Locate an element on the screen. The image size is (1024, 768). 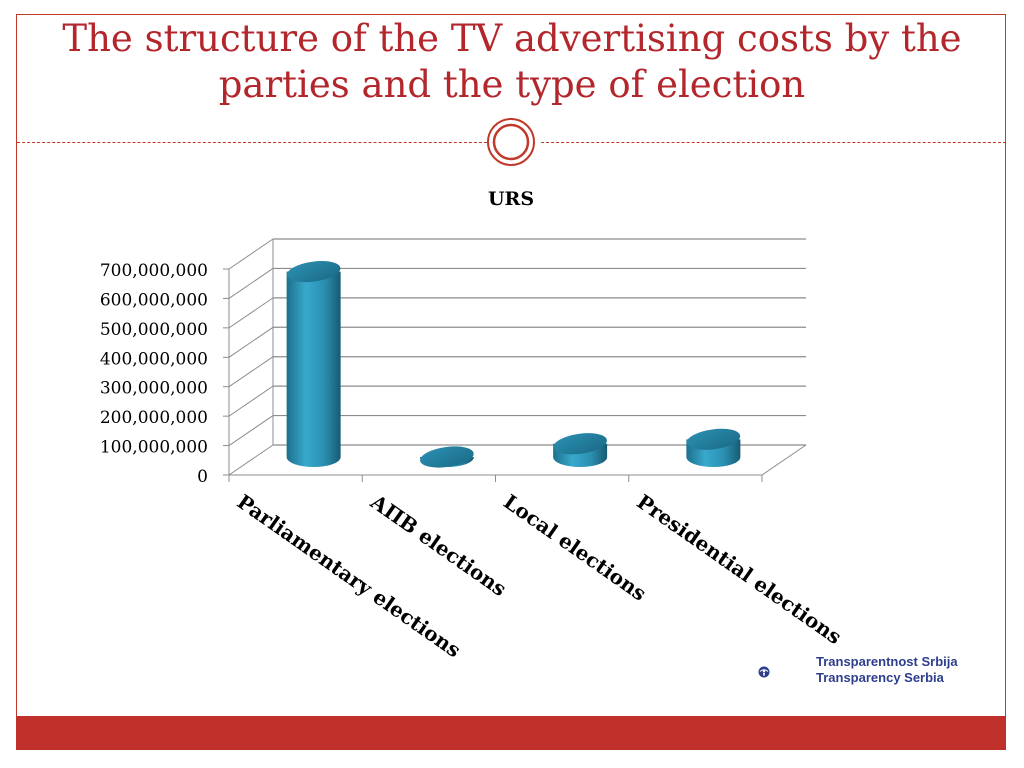
bottom-bar is located at coordinates (511, 733).